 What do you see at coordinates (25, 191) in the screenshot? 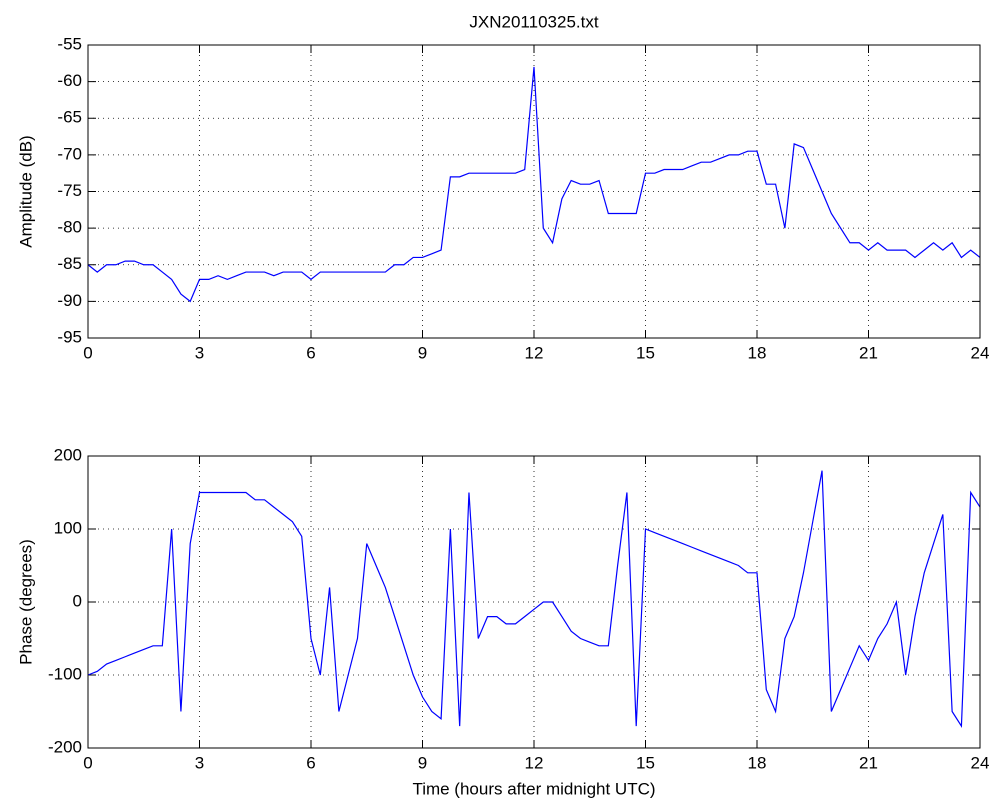
I see `y-axis-label: Amplitude (dB)` at bounding box center [25, 191].